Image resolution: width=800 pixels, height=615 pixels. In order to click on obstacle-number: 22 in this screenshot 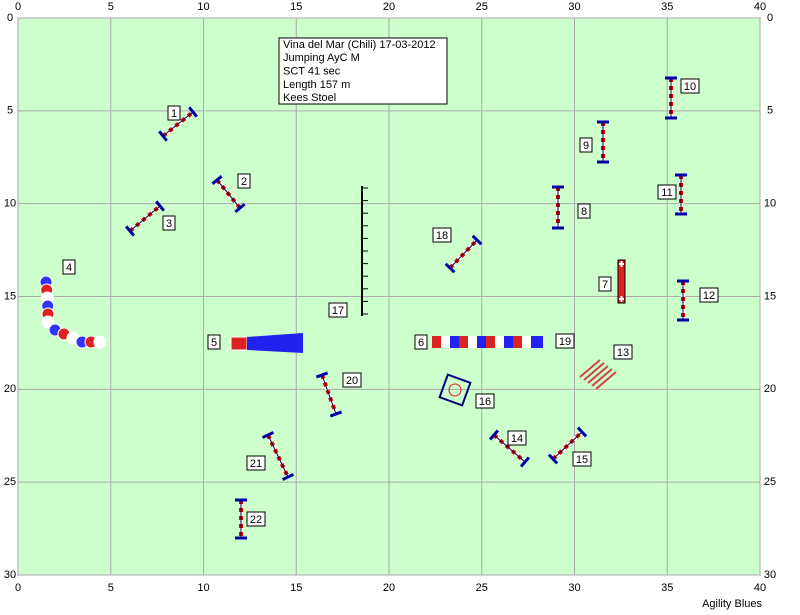, I will do `click(256, 520)`.